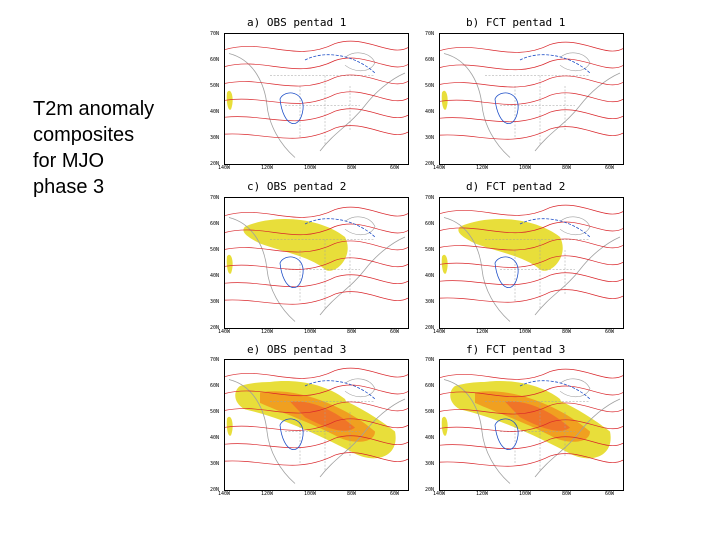  What do you see at coordinates (118, 148) in the screenshot?
I see `slide-caption: T2m anomaly composites for MJO phase 3` at bounding box center [118, 148].